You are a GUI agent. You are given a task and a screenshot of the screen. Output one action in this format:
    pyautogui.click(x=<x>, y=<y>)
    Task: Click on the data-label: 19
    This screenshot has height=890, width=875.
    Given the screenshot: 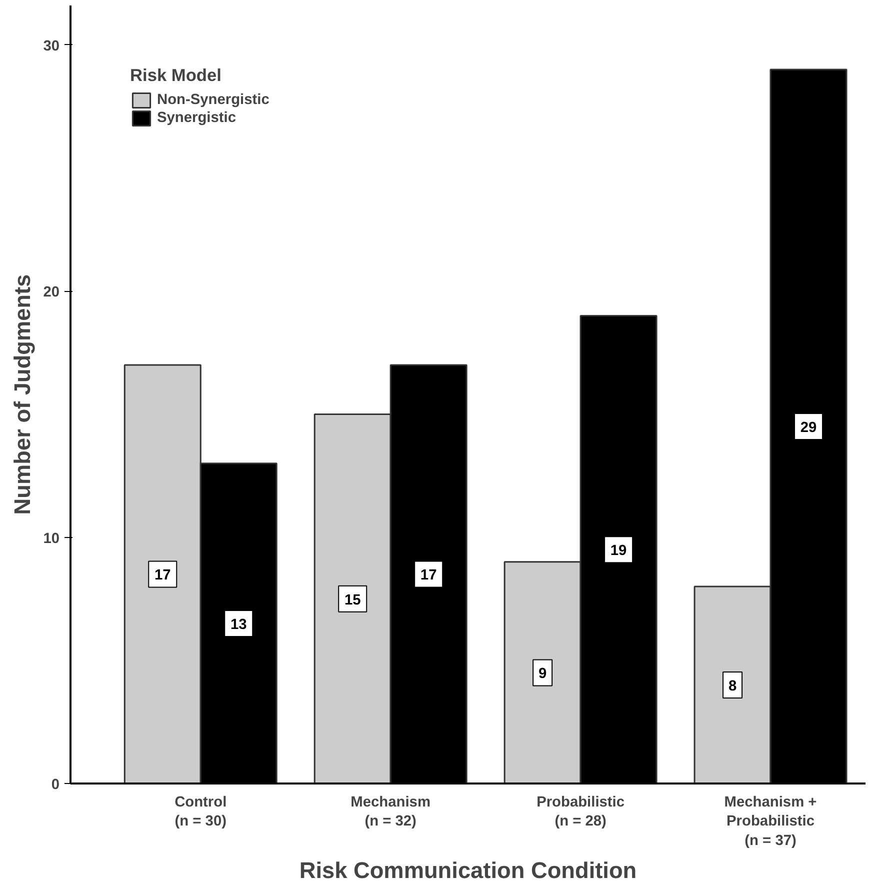 What is the action you would take?
    pyautogui.click(x=618, y=551)
    